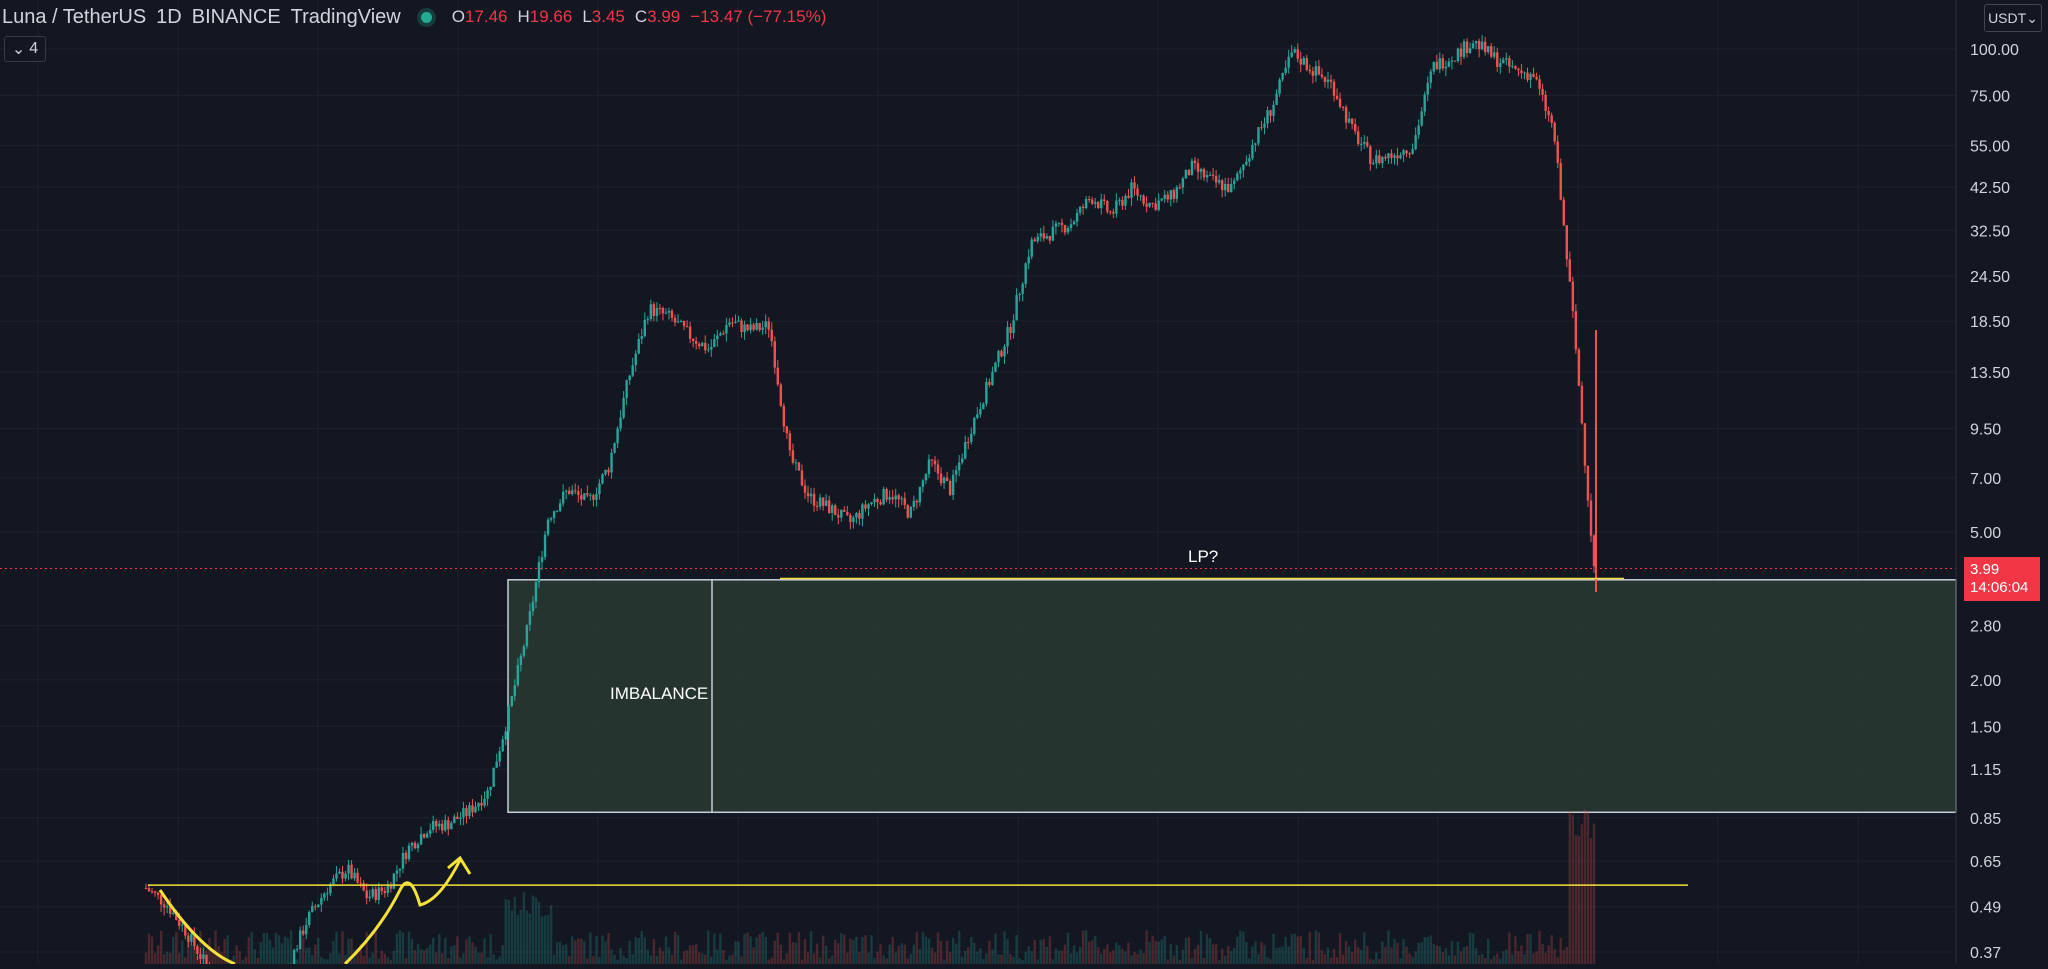 The width and height of the screenshot is (2048, 969). I want to click on currency-selector: USDT ⌄, so click(2013, 18).